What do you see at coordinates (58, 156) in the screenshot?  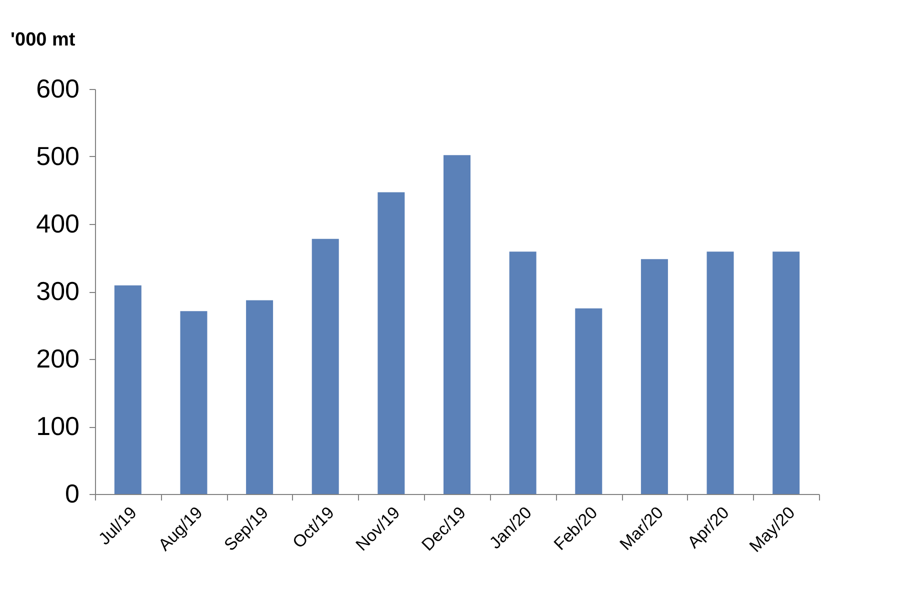 I see `y-tick-label: 500` at bounding box center [58, 156].